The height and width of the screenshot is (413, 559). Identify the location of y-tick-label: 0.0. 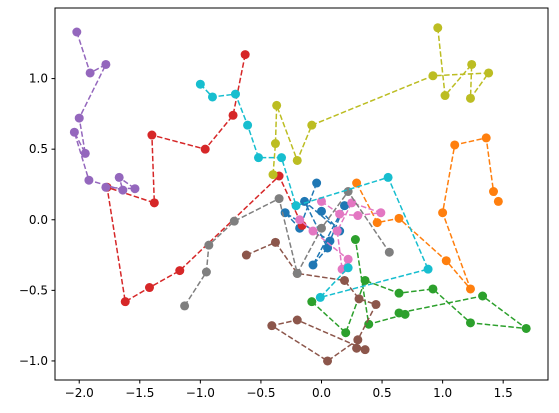
(38, 220).